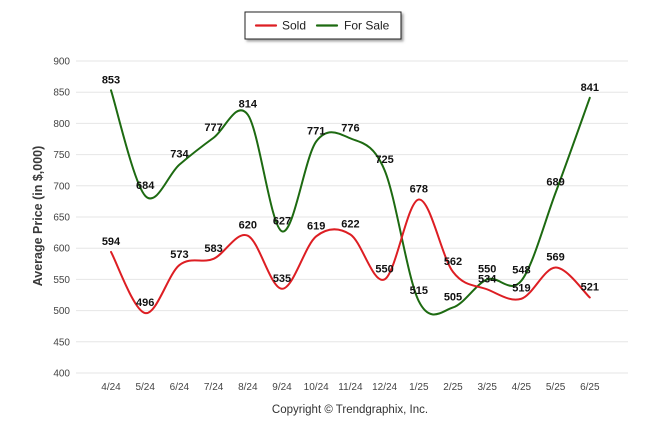 This screenshot has height=439, width=646. I want to click on x-tick-label: 10/24, so click(316, 387).